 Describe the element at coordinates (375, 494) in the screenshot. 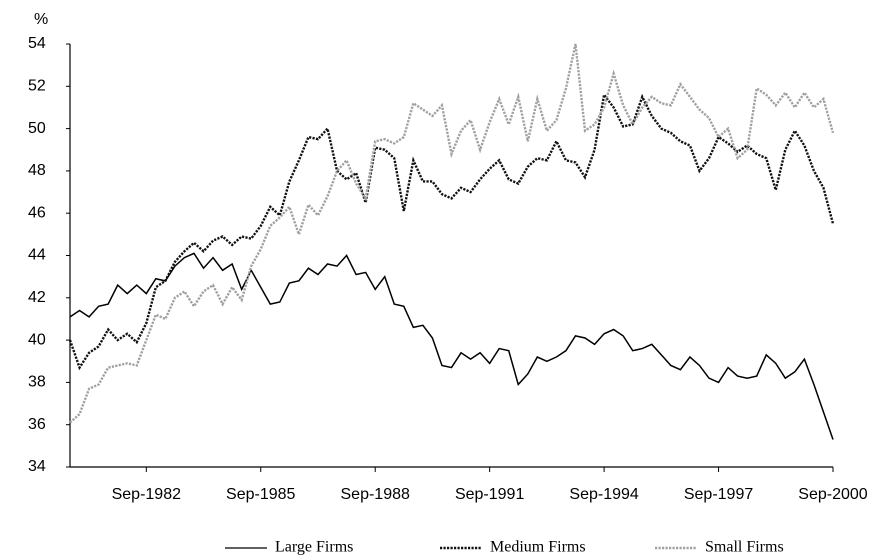

I see `x-tick-label: Sep-1988` at that location.